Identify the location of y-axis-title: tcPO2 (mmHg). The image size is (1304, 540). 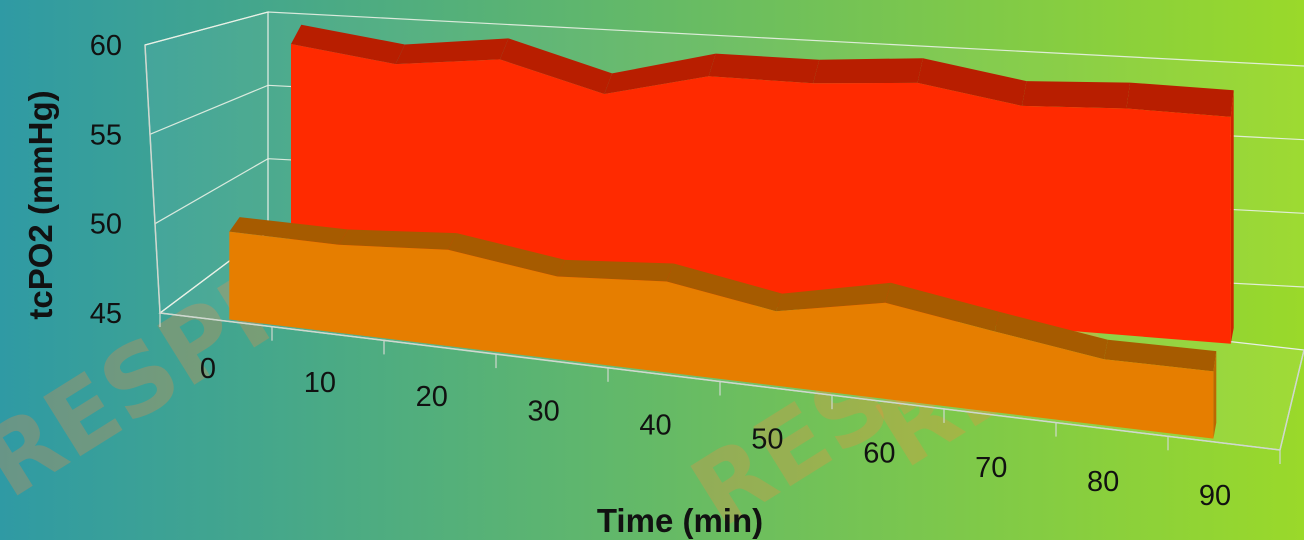
(40, 204).